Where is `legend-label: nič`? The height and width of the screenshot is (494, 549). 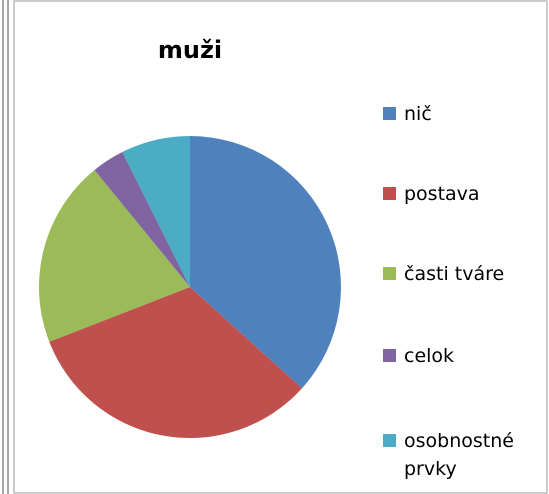 legend-label: nič is located at coordinates (418, 114).